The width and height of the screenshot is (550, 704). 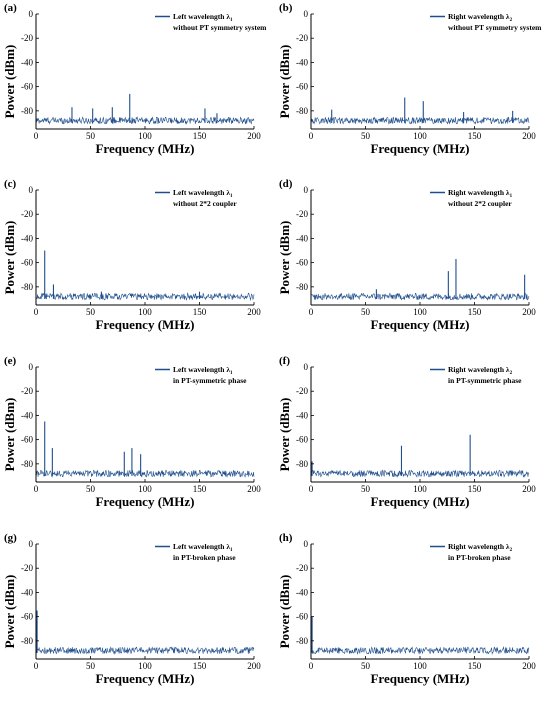 I want to click on legend-sublabel: without 2*2 coupler, so click(x=480, y=203).